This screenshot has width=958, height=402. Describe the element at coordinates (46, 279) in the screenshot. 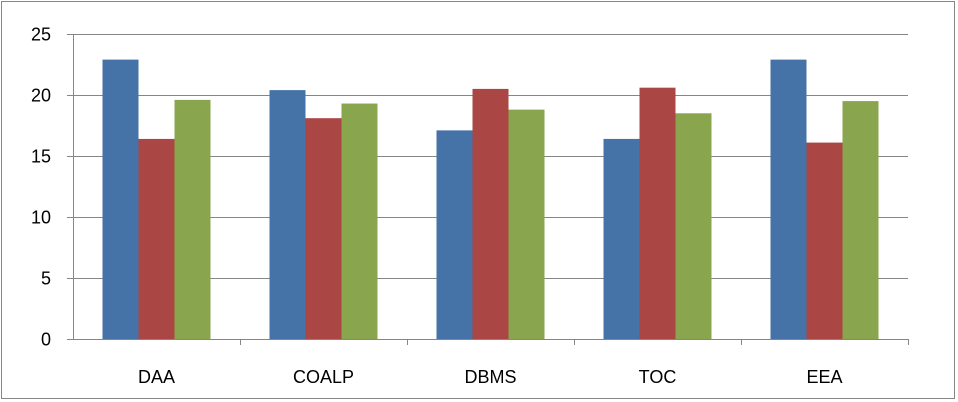

I see `y-tick-label: 5` at that location.